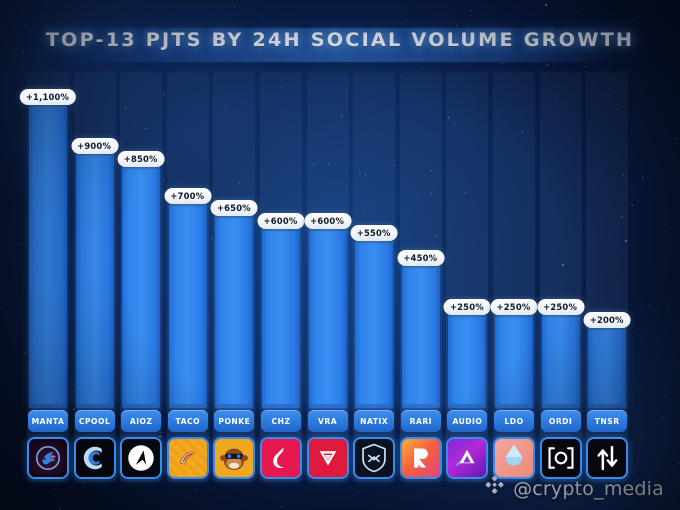  What do you see at coordinates (327, 315) in the screenshot?
I see `bar-vra` at bounding box center [327, 315].